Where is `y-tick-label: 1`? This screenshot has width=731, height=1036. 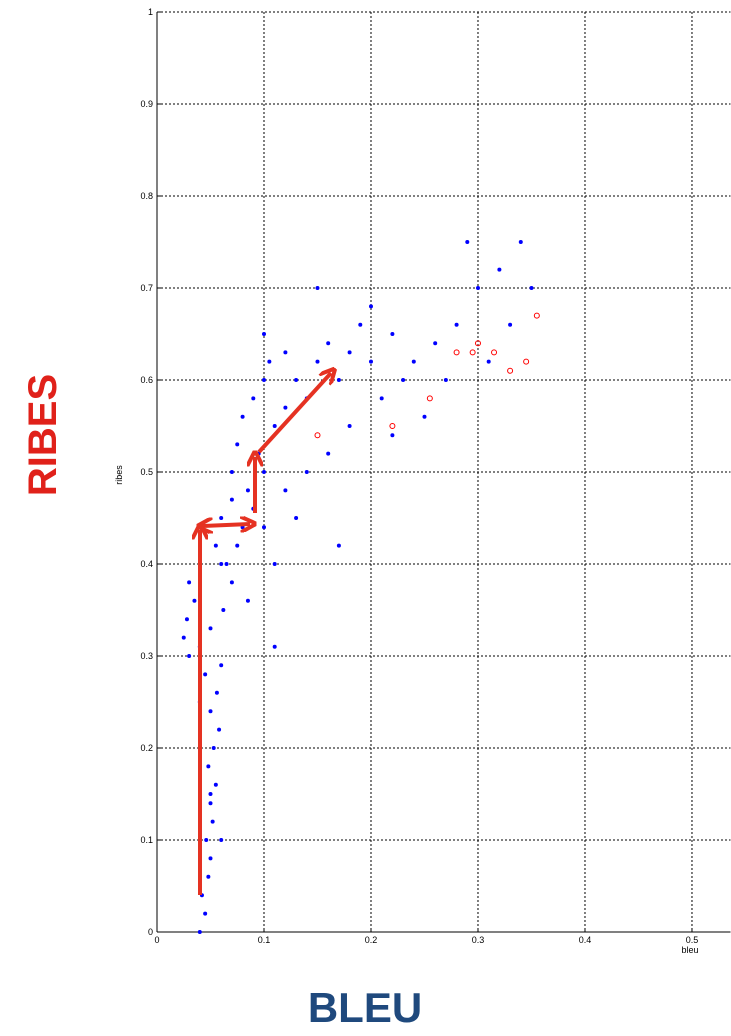
y-tick-label: 1 is located at coordinates (150, 12).